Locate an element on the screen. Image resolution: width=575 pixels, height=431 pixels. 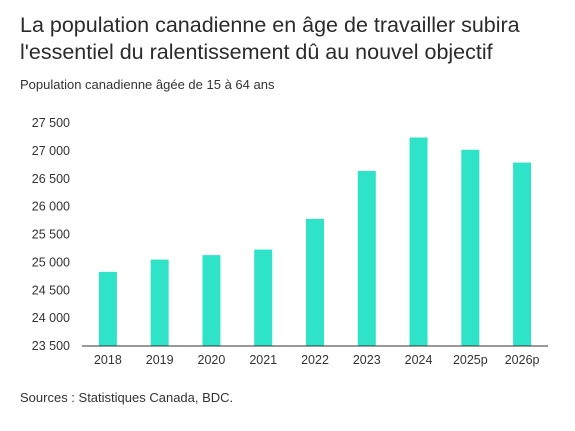
bar-2022 is located at coordinates (315, 282).